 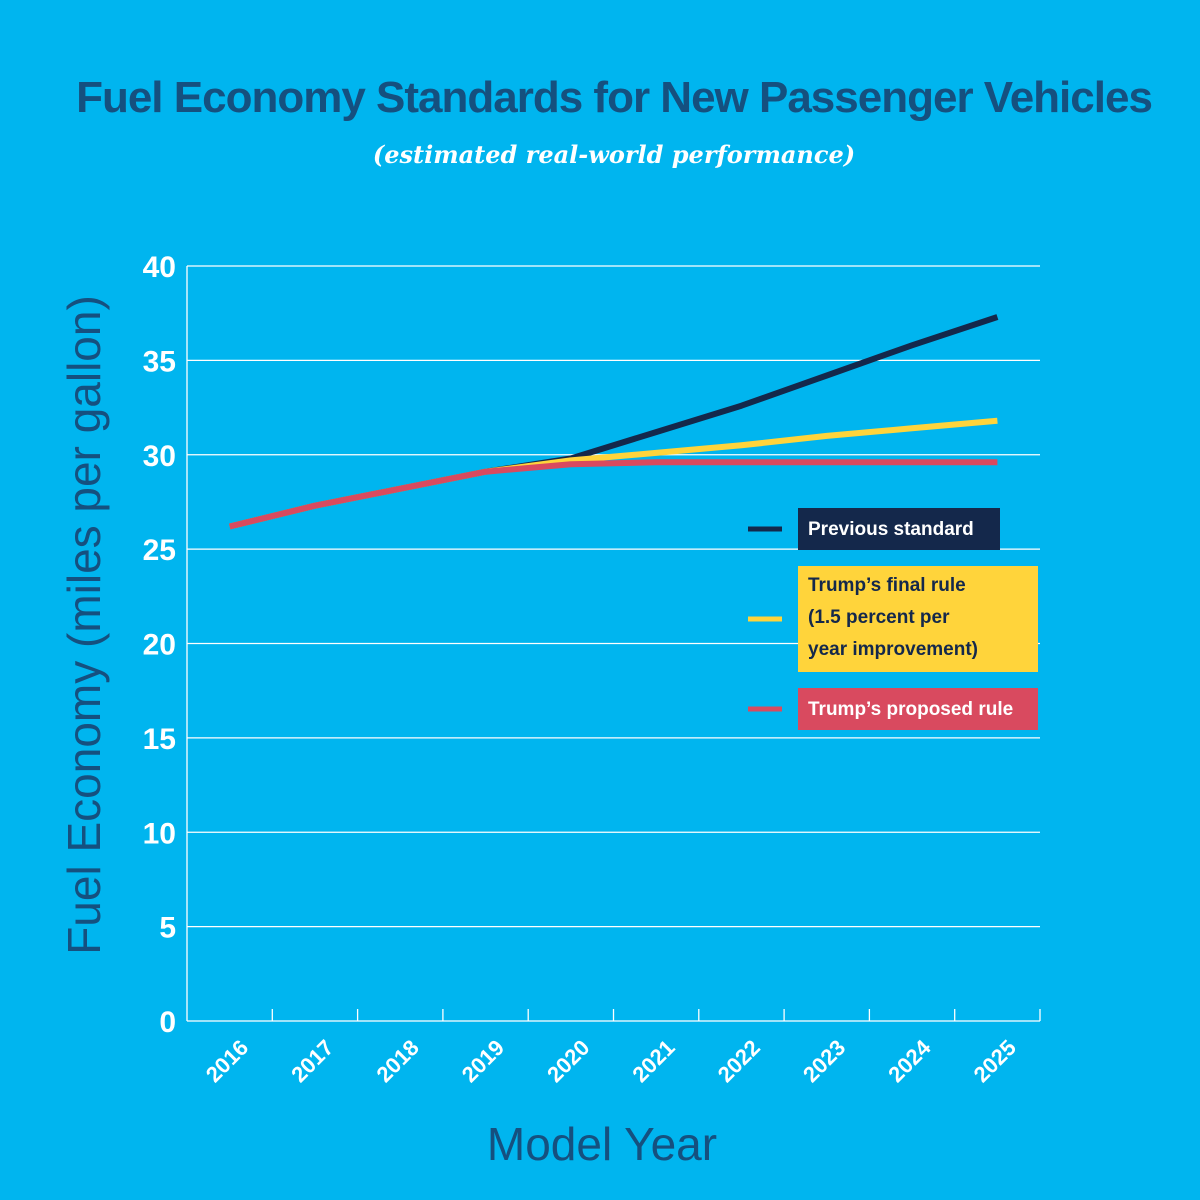 What do you see at coordinates (887, 585) in the screenshot?
I see `legend-label: Trump’s final rule` at bounding box center [887, 585].